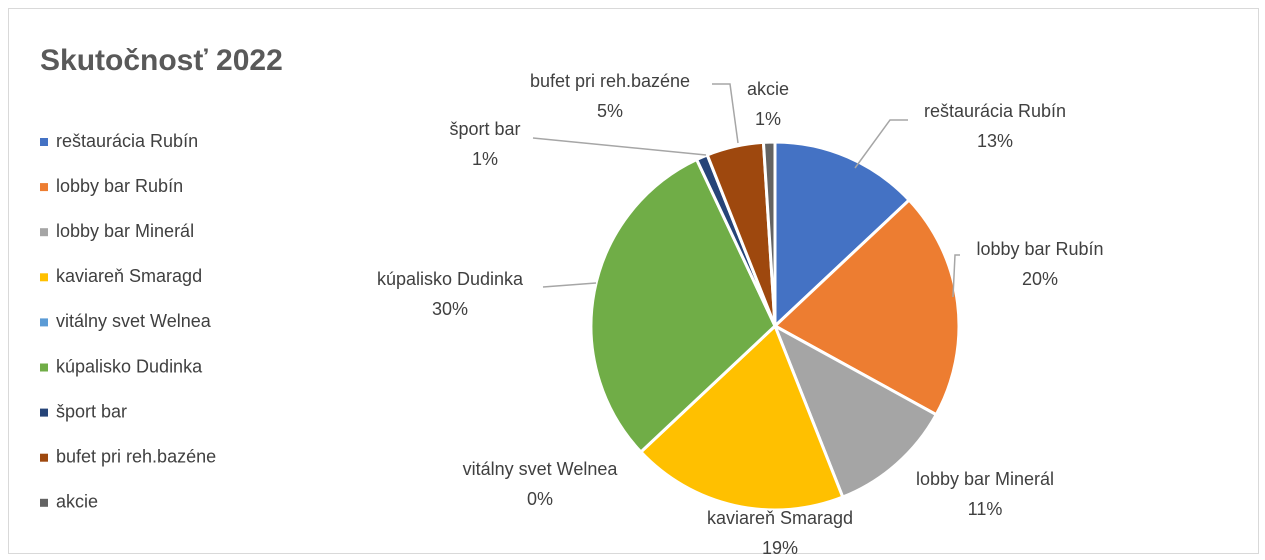 Image resolution: width=1265 pixels, height=560 pixels. Describe the element at coordinates (540, 499) in the screenshot. I see `data-label-value: 0%` at that location.